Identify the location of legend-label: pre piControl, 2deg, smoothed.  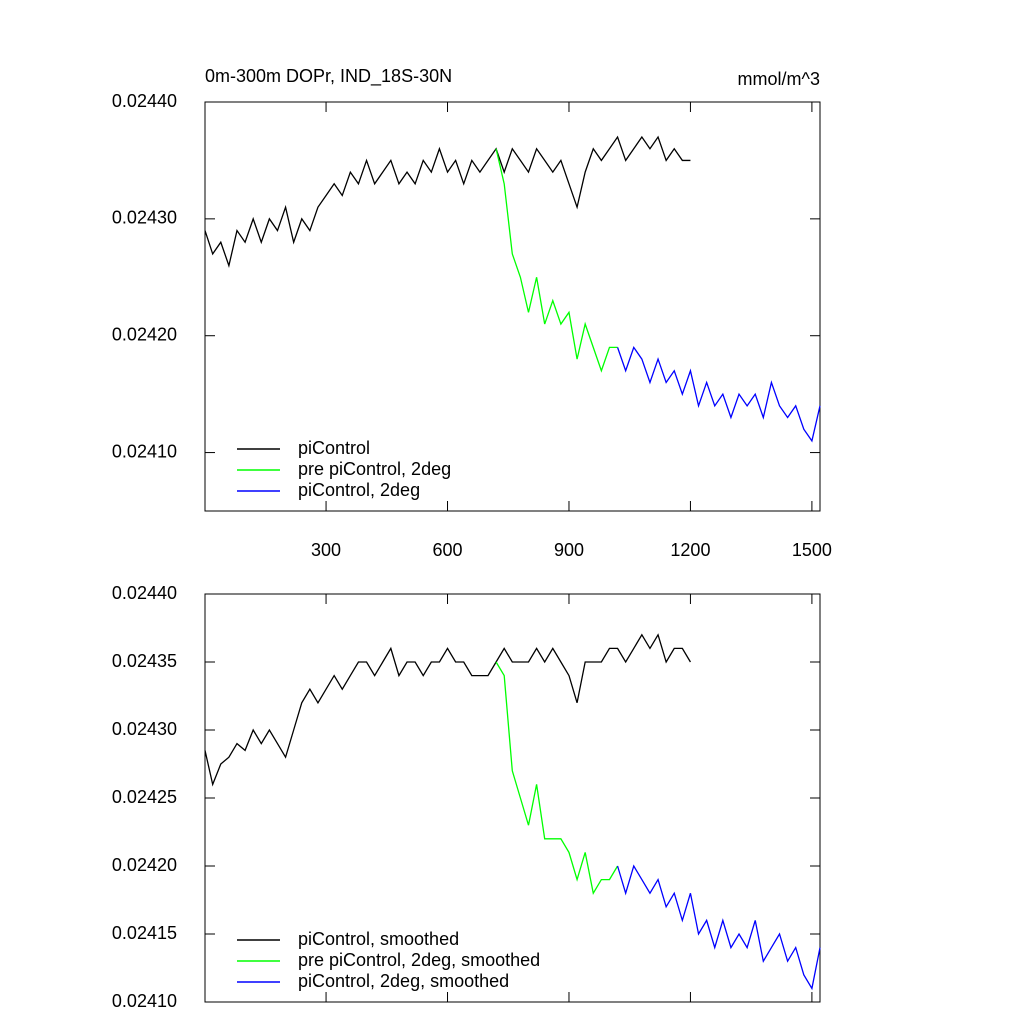
(419, 960).